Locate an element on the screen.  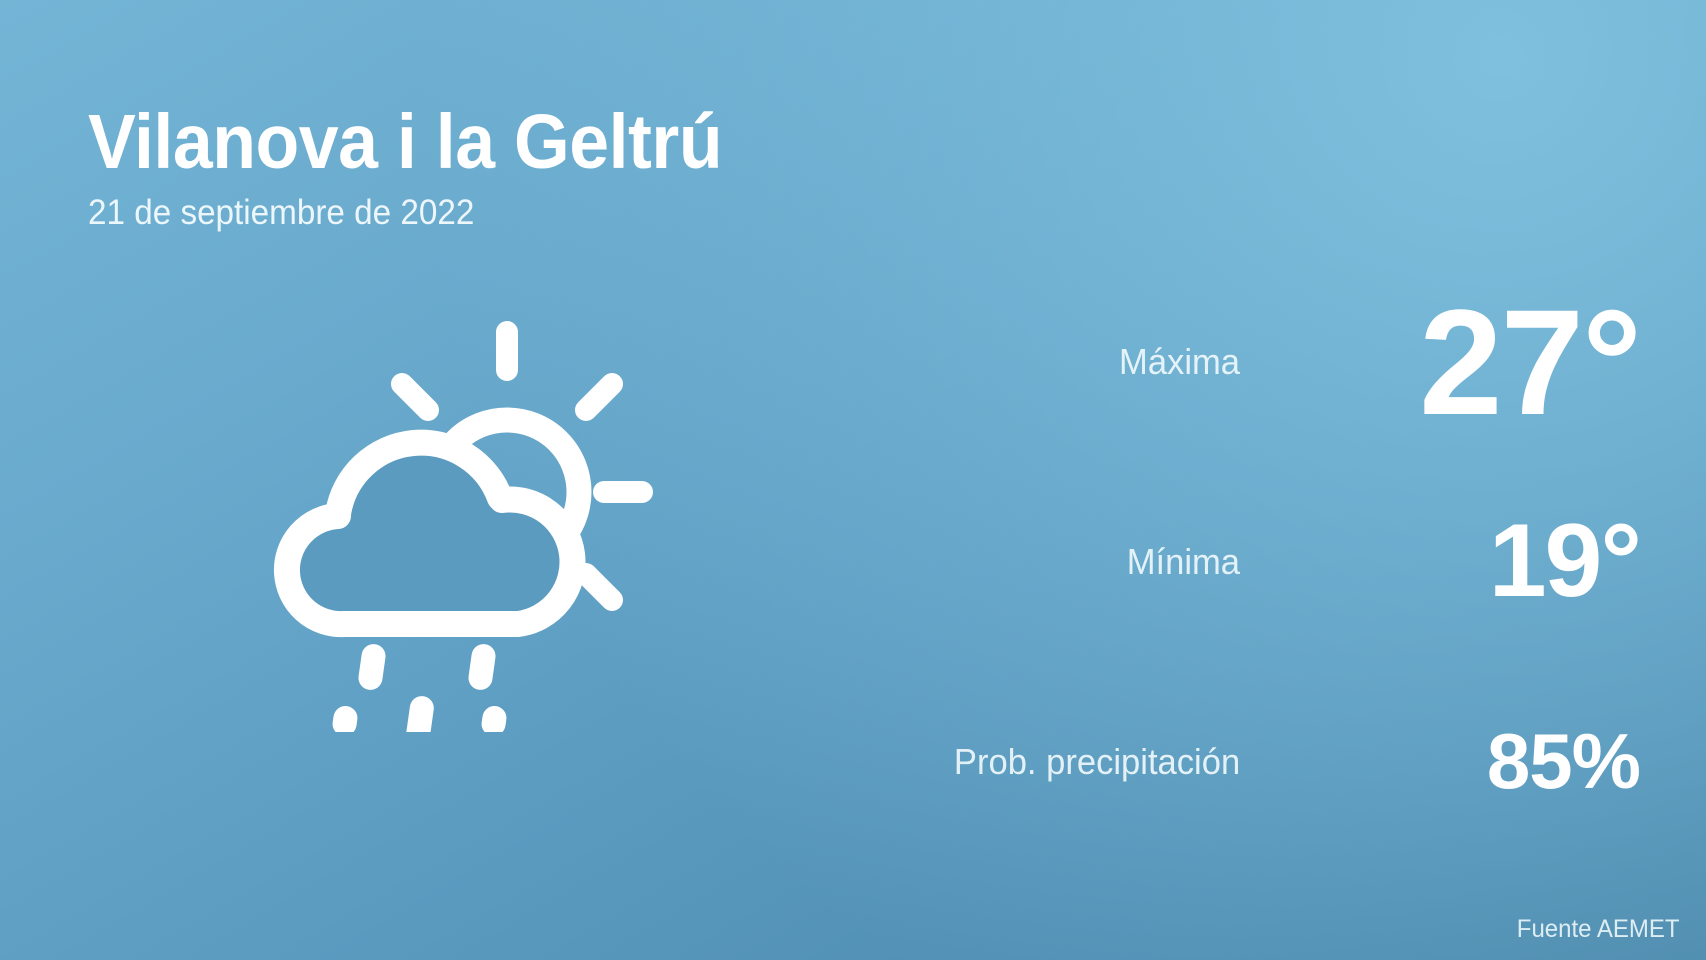
sun-behind-rain-cloud-icon is located at coordinates (452, 512).